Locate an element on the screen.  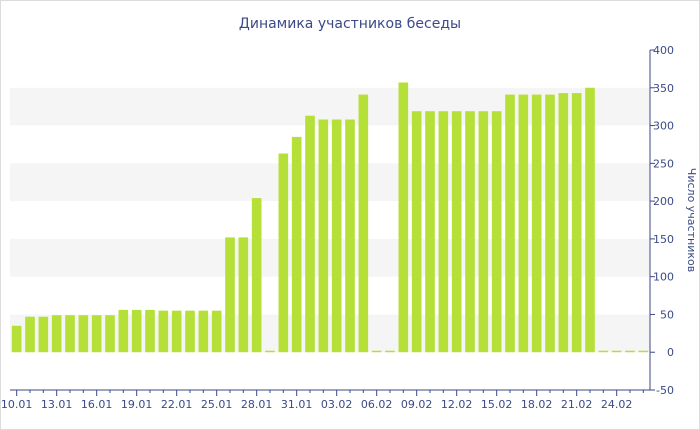
x-tick-label: 03.02 is located at coordinates (337, 404).